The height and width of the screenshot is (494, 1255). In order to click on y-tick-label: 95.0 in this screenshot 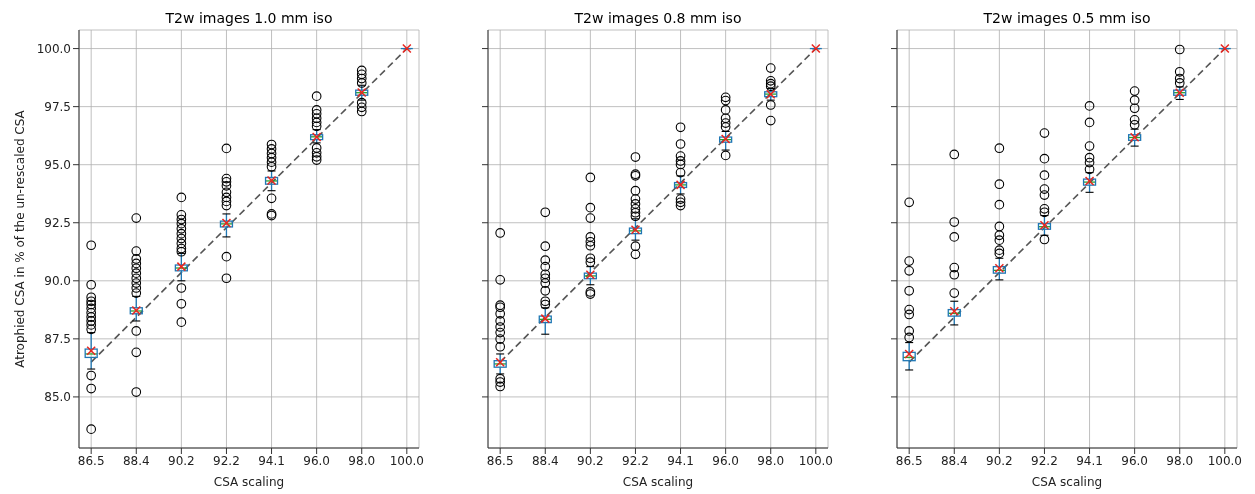, I will do `click(57, 164)`.